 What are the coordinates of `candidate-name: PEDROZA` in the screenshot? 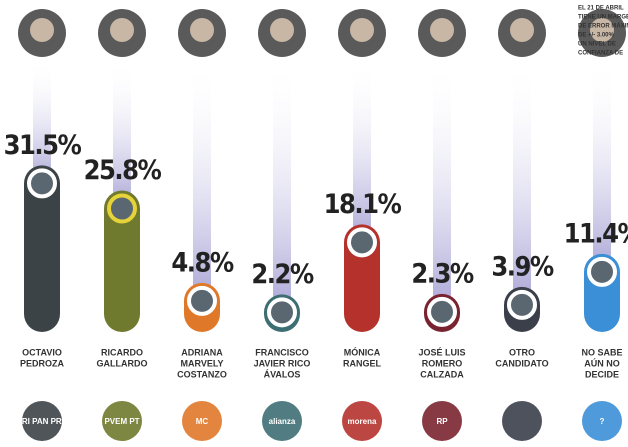 It's located at (42, 363).